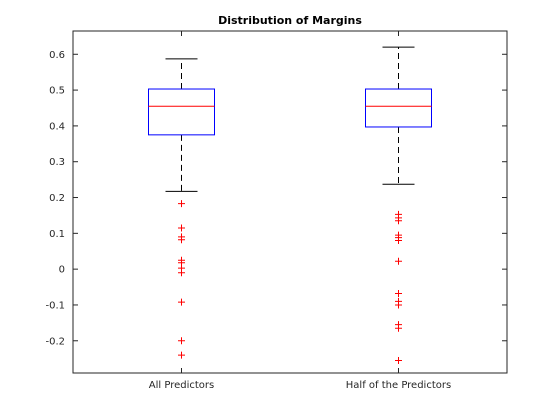 Image resolution: width=560 pixels, height=420 pixels. Describe the element at coordinates (57, 126) in the screenshot. I see `y-tick-label: 0.4` at that location.